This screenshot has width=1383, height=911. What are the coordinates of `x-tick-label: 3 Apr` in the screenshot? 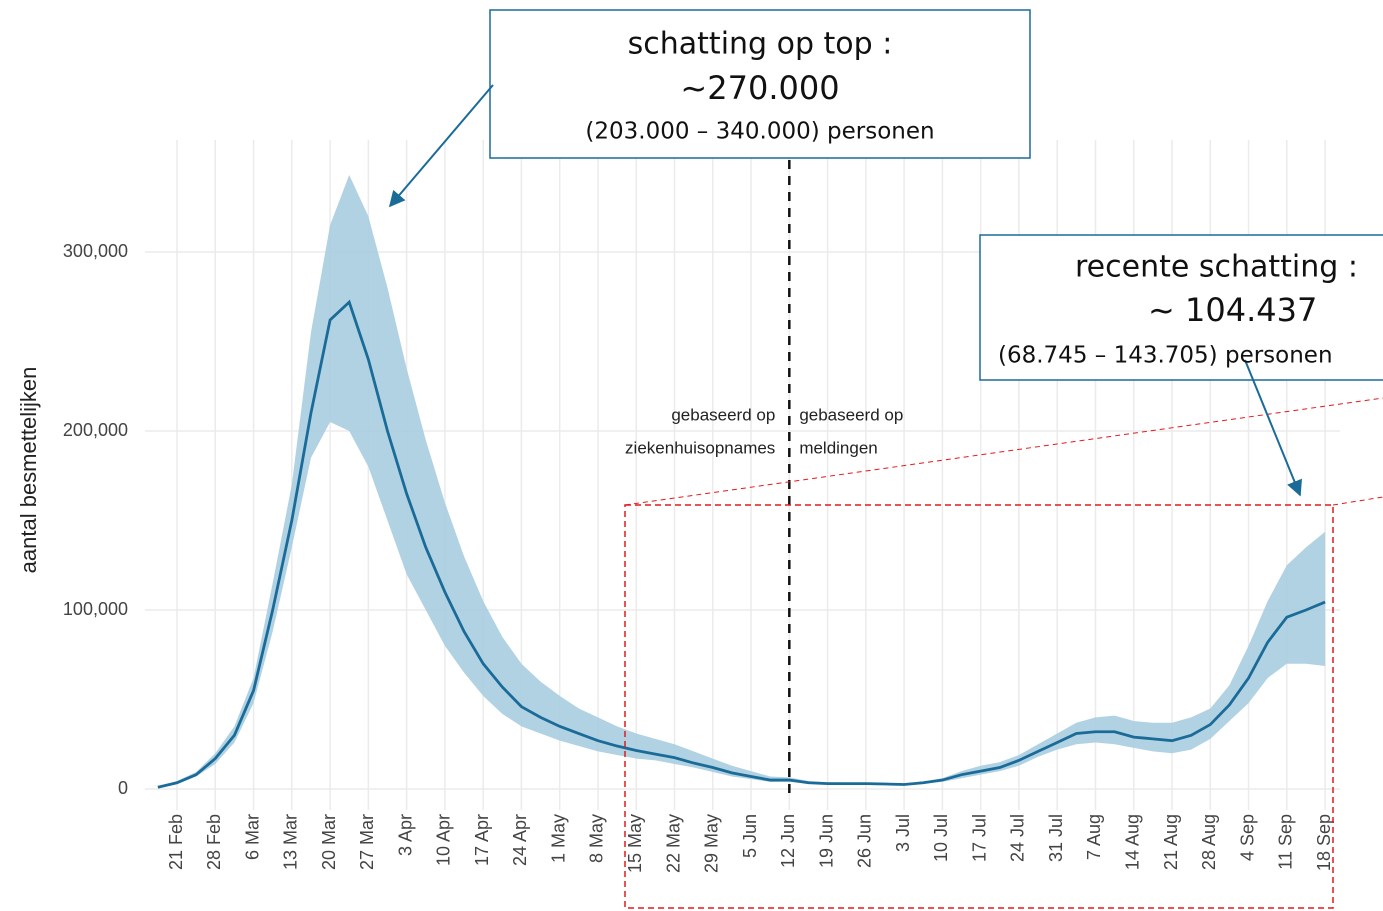 It's located at (405, 835).